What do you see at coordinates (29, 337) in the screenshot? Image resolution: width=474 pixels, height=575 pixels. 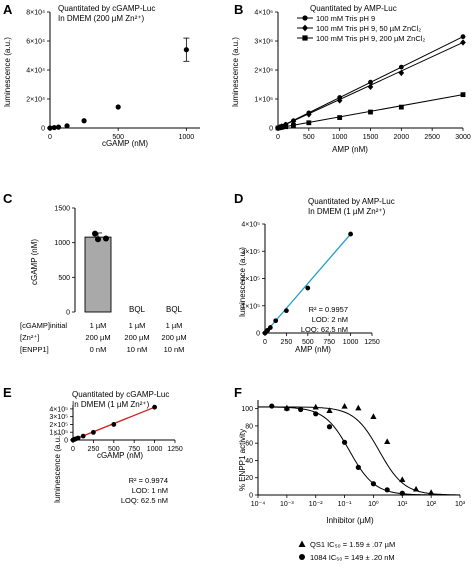 I see `panel-c-row-zn-label: [Zn²⁺]` at bounding box center [29, 337].